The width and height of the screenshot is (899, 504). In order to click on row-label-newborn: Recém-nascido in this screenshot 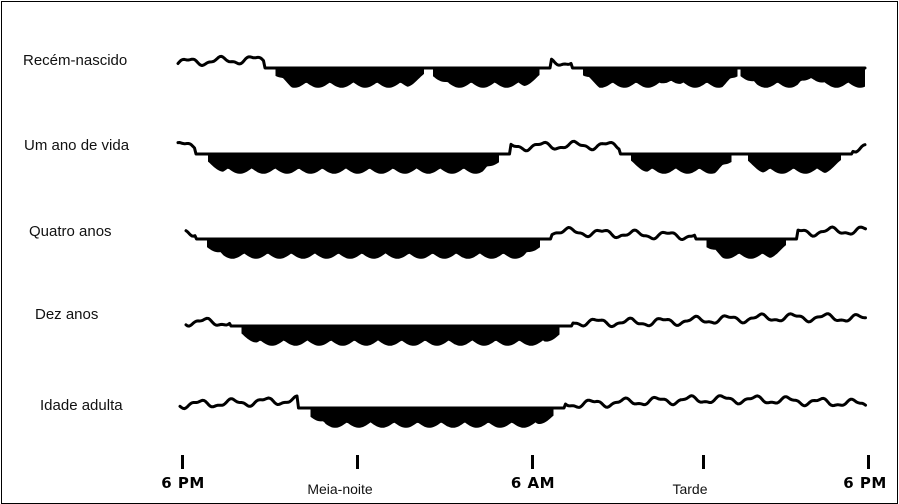, I will do `click(75, 60)`.